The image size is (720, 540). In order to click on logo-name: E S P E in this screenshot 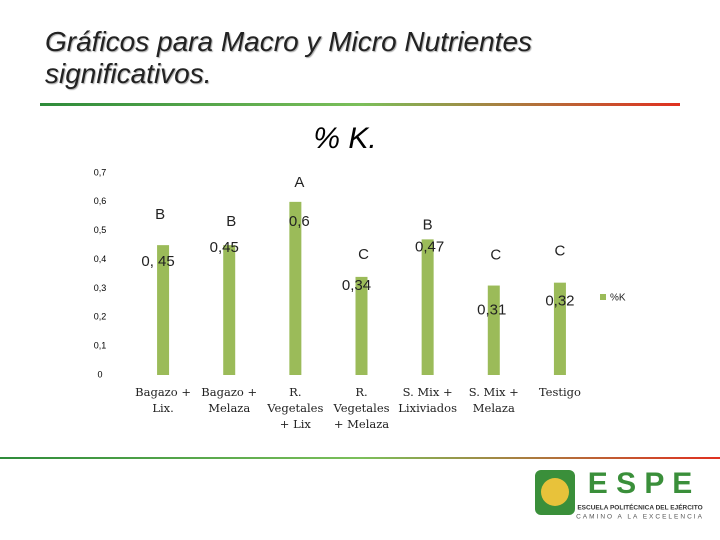, I will do `click(640, 483)`.